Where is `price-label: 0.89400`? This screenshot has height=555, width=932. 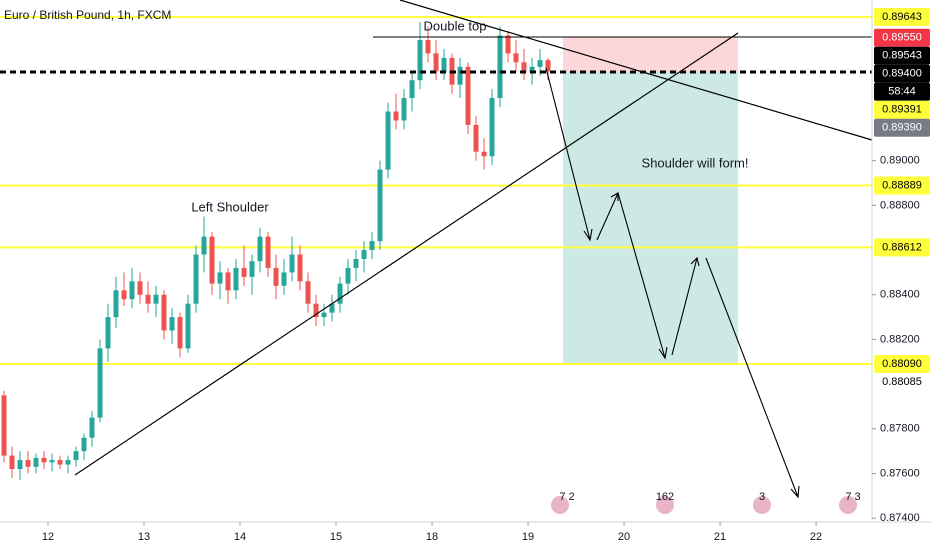
price-label: 0.89400 is located at coordinates (902, 74).